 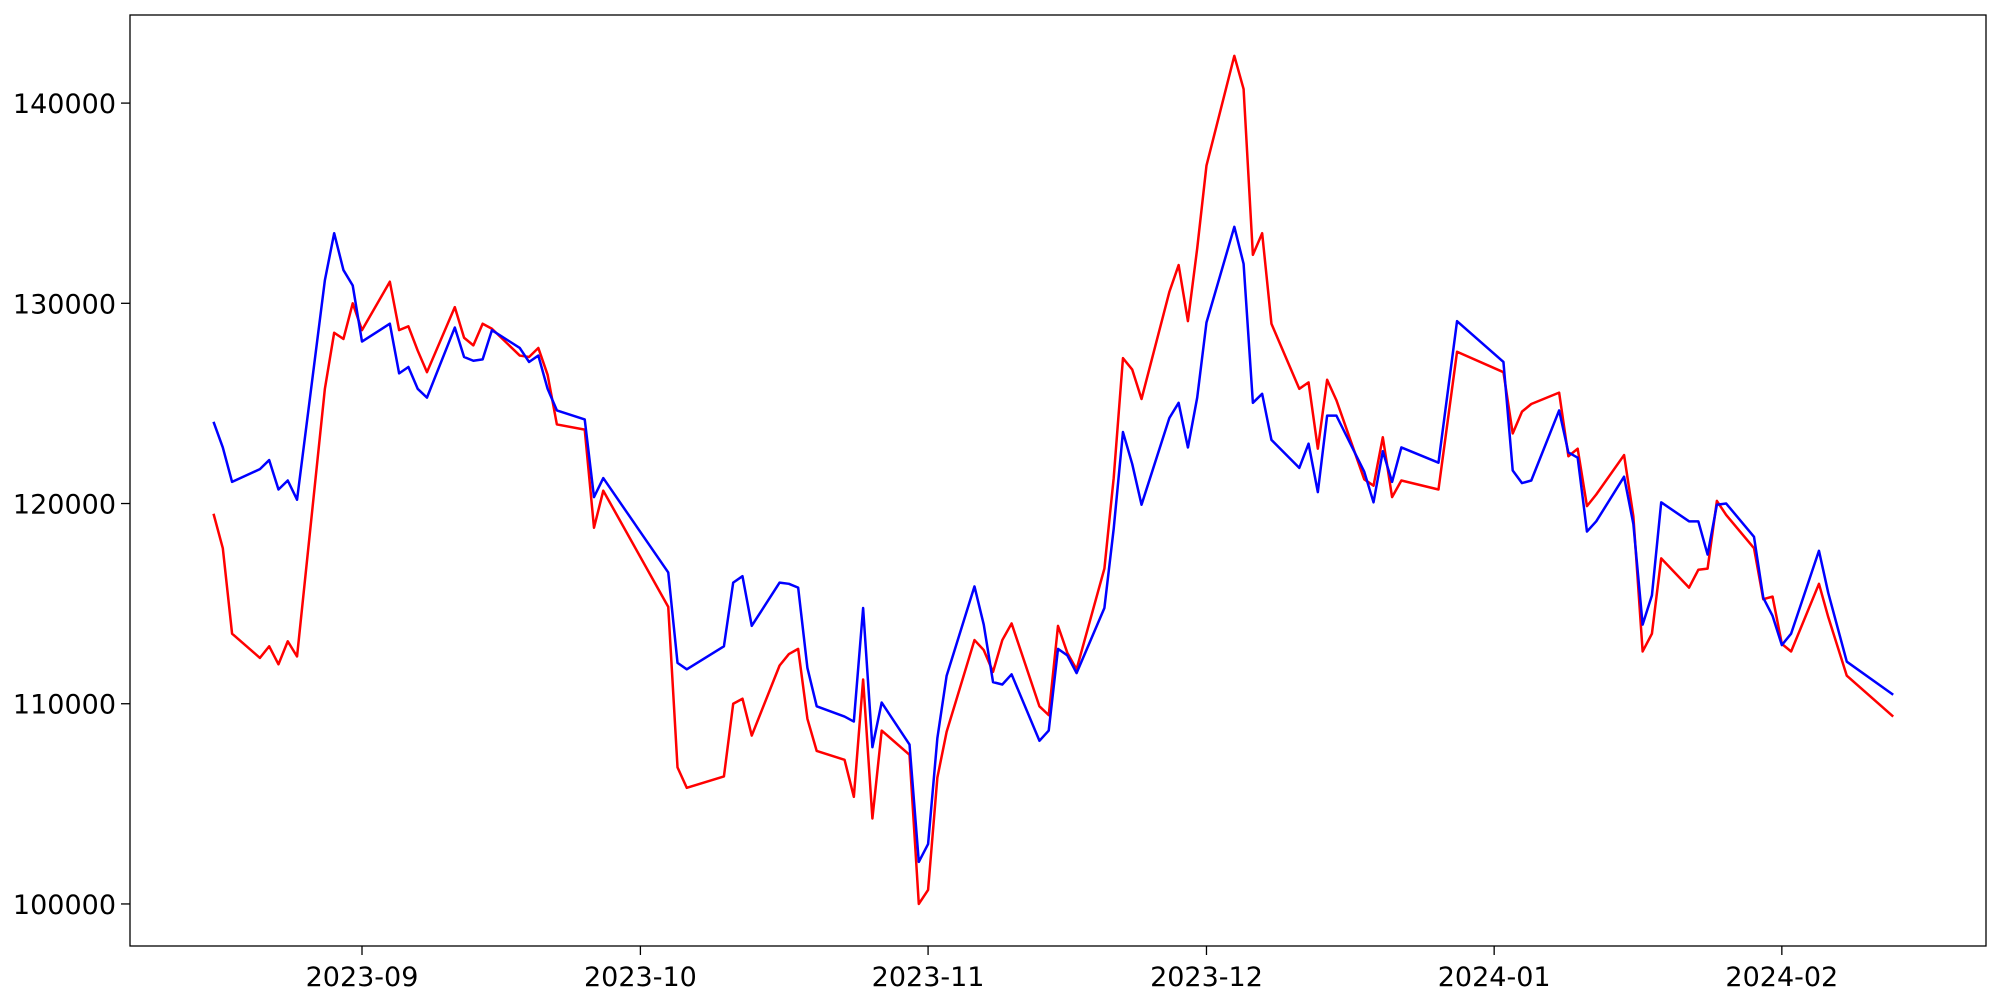 I want to click on y-tick-label: 140000, so click(x=64, y=104).